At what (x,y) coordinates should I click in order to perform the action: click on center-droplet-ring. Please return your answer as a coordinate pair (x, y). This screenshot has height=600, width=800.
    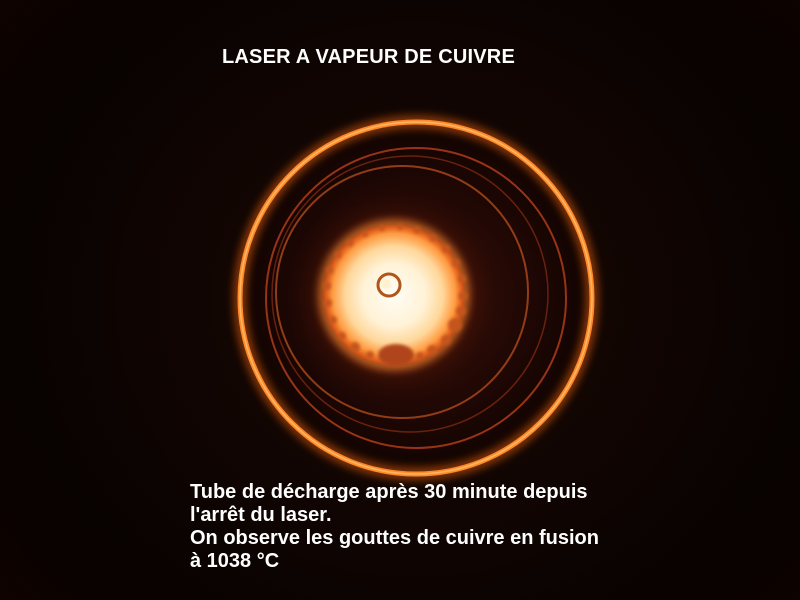
    Looking at the image, I should click on (389, 285).